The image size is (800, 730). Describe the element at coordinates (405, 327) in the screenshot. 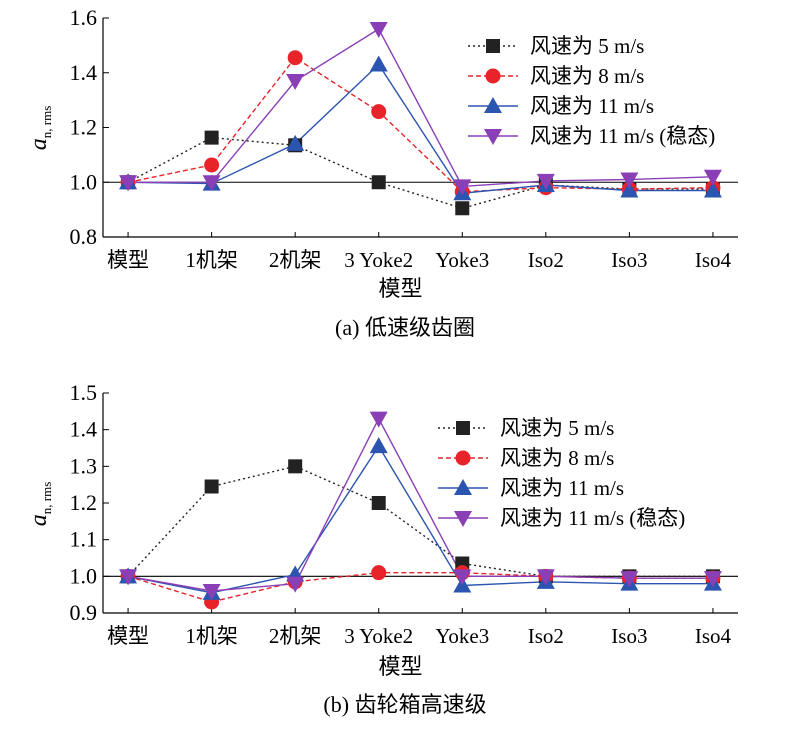

I see `chart-caption: (a) 低速级齿圈` at that location.